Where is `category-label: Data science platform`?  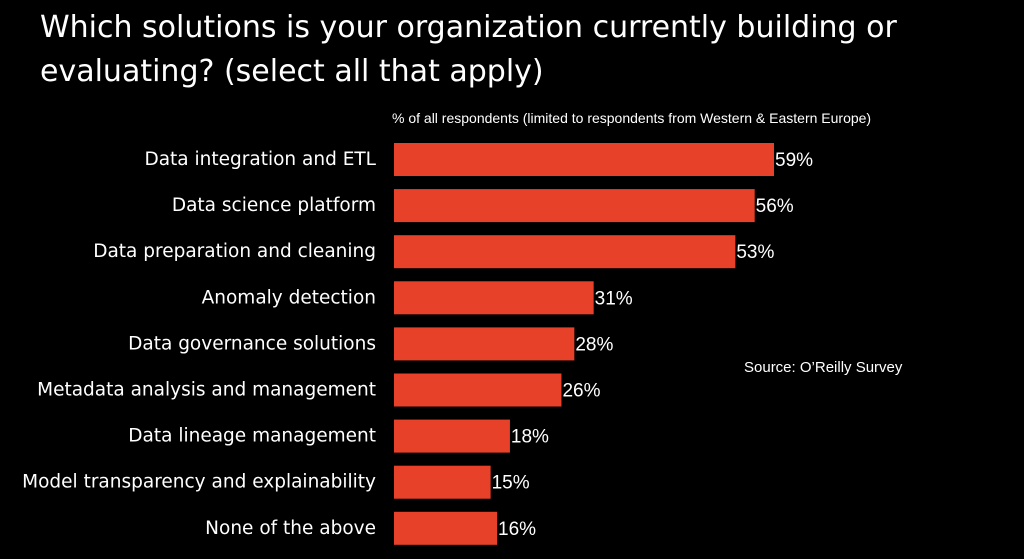
category-label: Data science platform is located at coordinates (274, 205).